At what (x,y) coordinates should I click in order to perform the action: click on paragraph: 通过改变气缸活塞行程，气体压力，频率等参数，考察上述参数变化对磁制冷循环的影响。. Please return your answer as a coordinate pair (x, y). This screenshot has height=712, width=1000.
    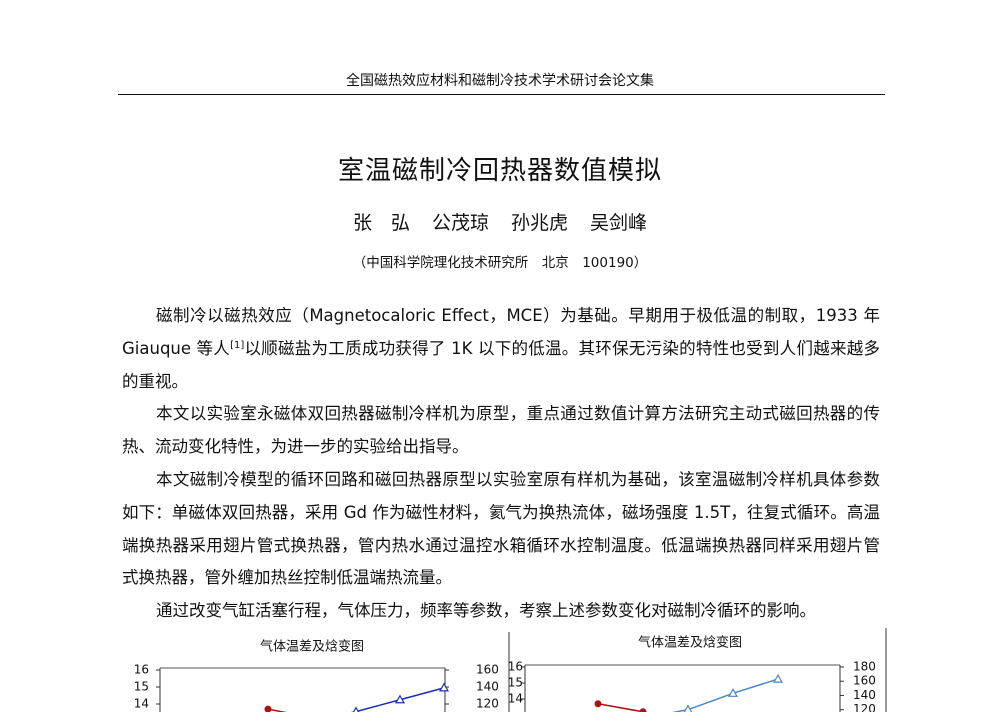
    Looking at the image, I should click on (501, 611).